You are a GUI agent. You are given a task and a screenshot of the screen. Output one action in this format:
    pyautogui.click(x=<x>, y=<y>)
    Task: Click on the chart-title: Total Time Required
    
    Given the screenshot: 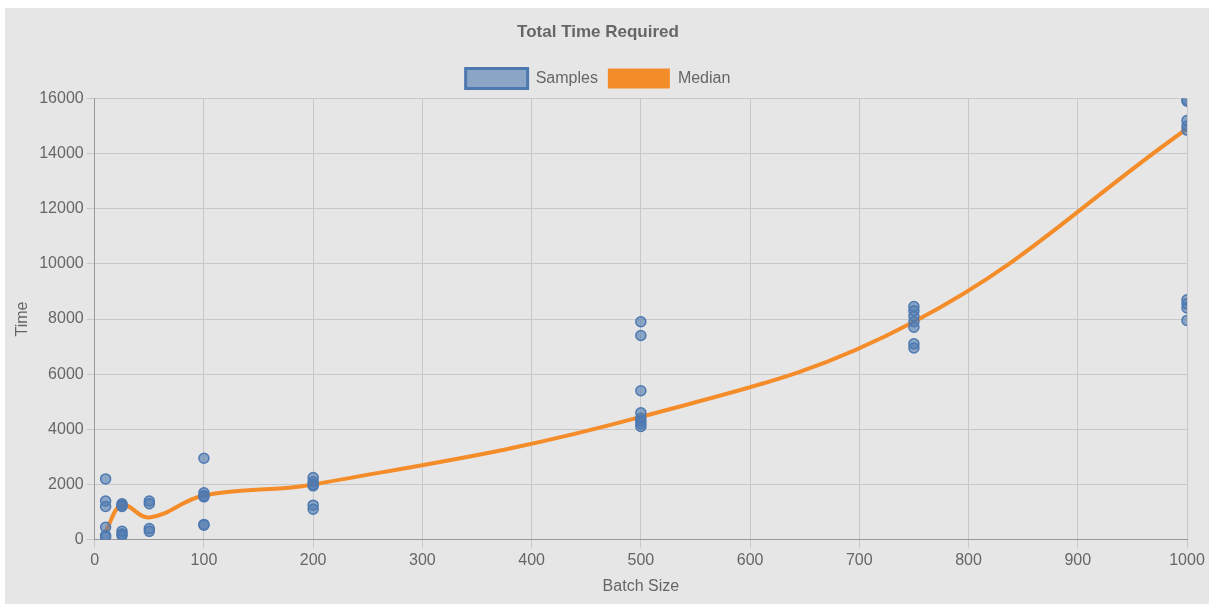 What is the action you would take?
    pyautogui.click(x=598, y=31)
    